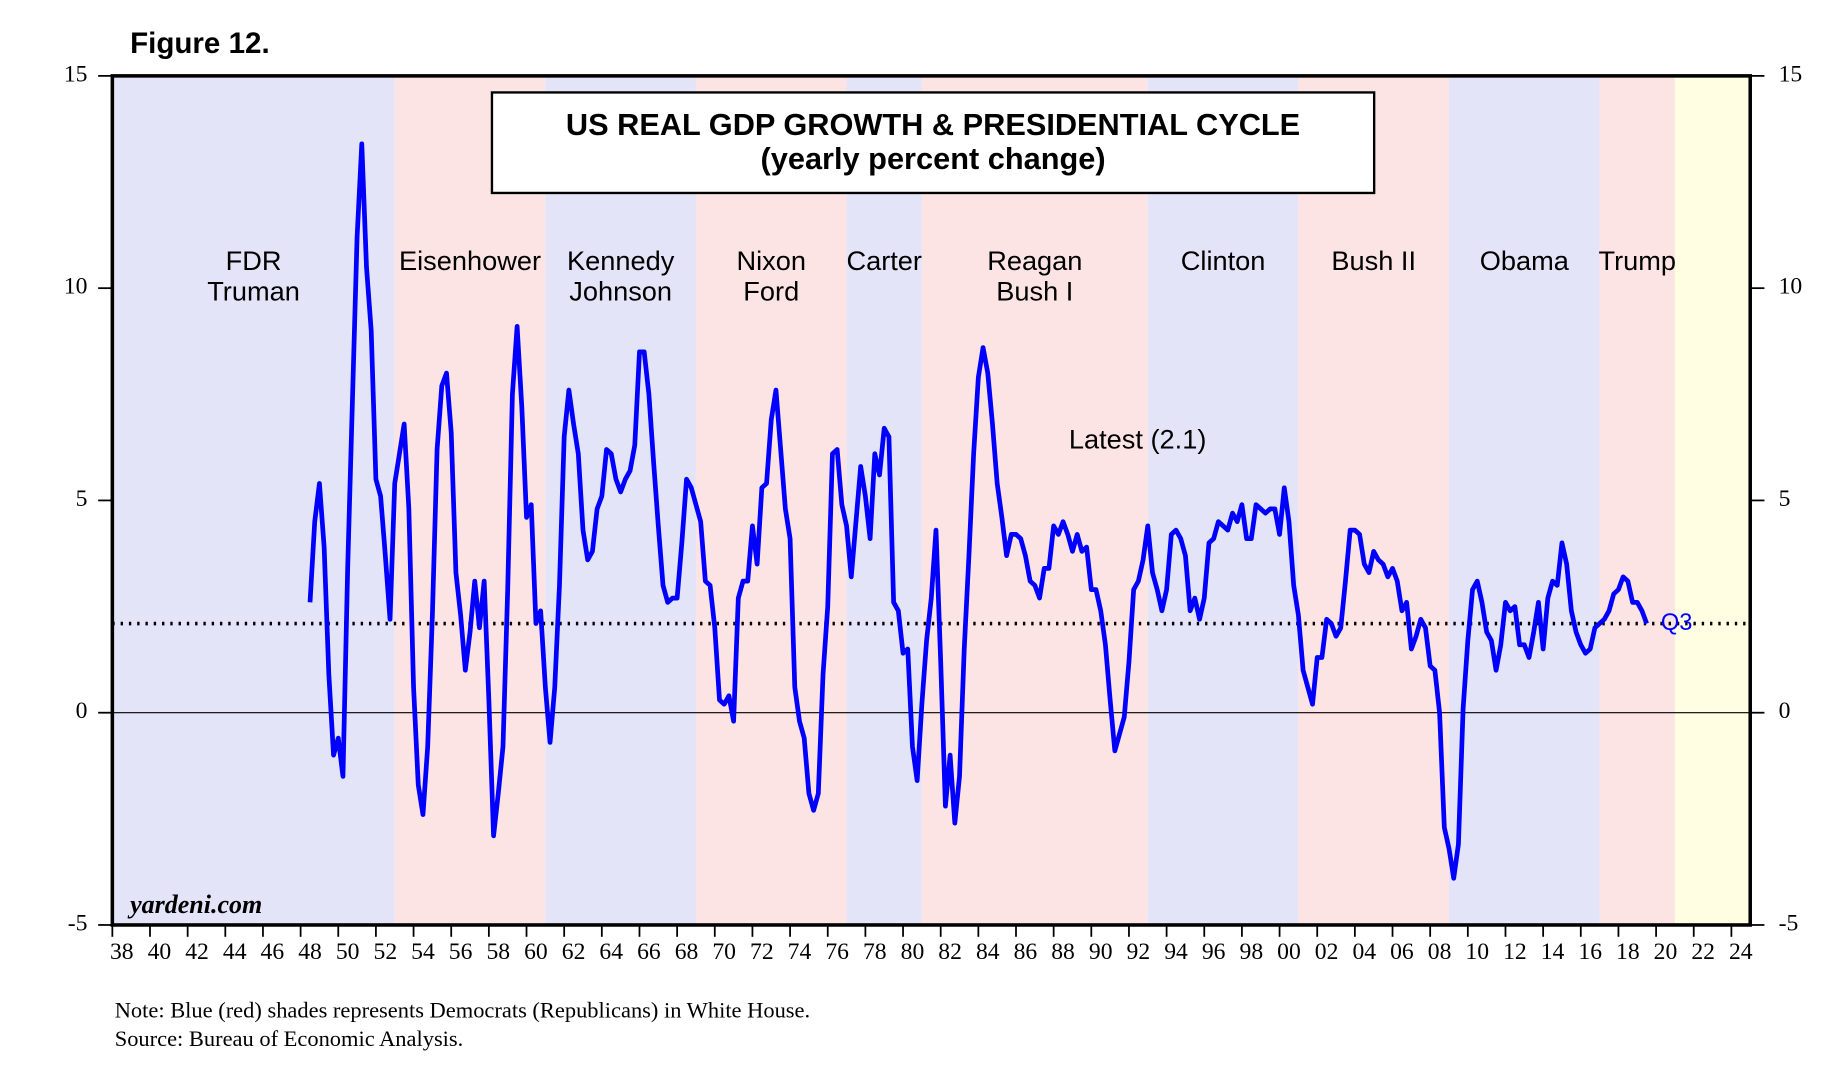 The image size is (1833, 1073). What do you see at coordinates (620, 291) in the screenshot?
I see `region-label: Johnson` at bounding box center [620, 291].